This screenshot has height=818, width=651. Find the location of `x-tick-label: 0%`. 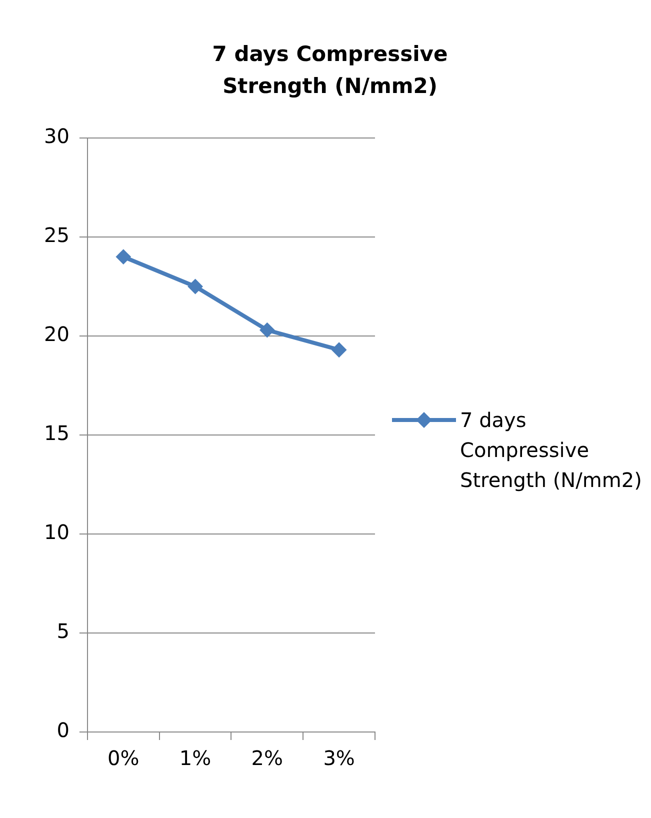

x-tick-label: 0% is located at coordinates (124, 758).